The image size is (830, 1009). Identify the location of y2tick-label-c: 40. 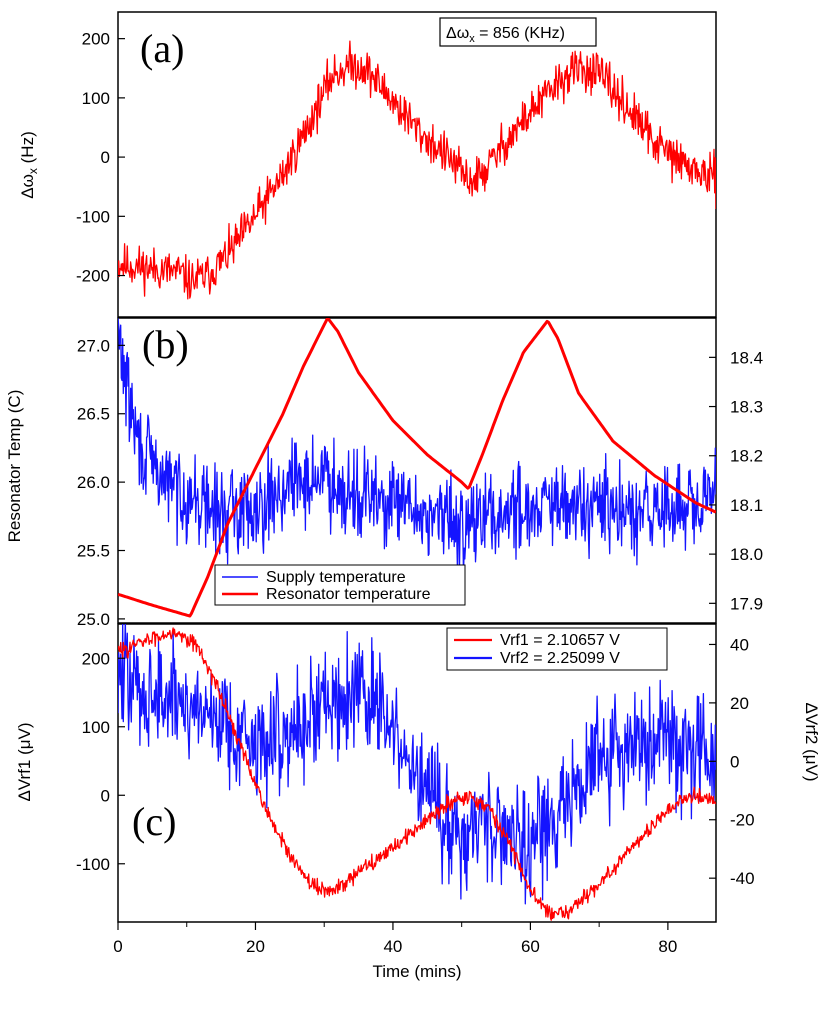
(739, 644).